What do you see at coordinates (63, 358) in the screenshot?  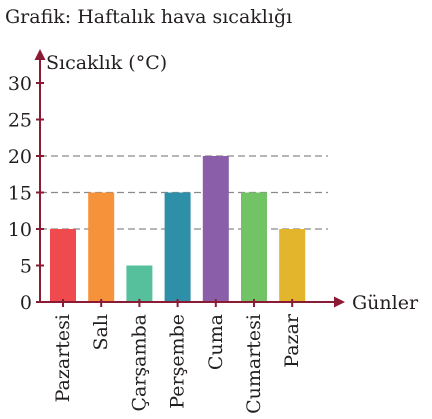 I see `x-tick-label: Pazartesi` at bounding box center [63, 358].